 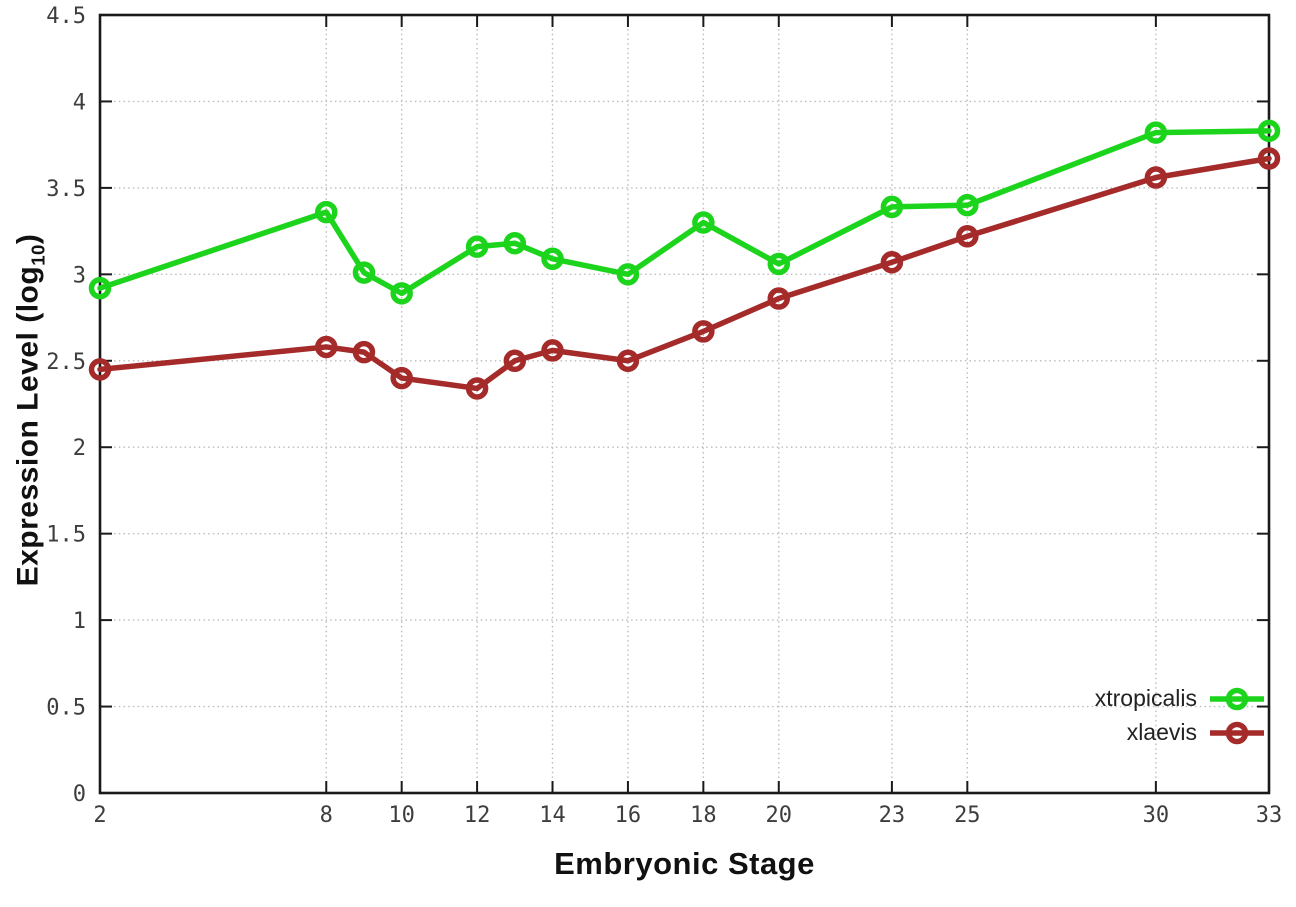 What do you see at coordinates (99, 815) in the screenshot?
I see `x-tick-label: 2` at bounding box center [99, 815].